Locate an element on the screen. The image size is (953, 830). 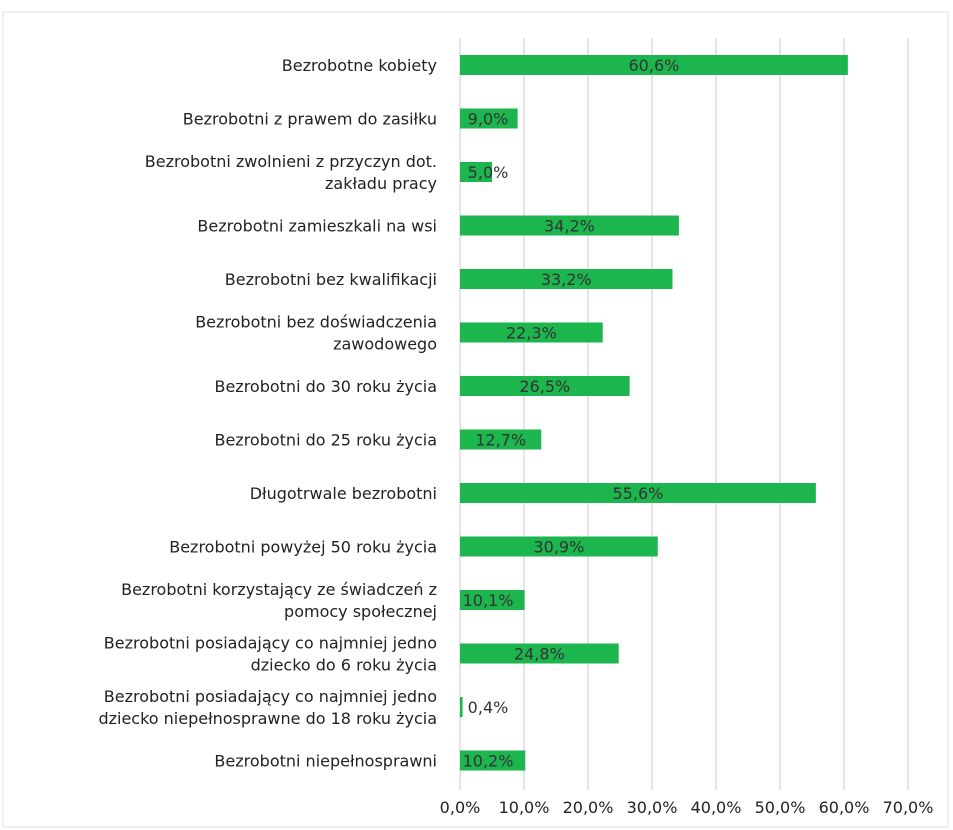
category-label: Bezrobotni z prawem do zasiłku is located at coordinates (310, 119).